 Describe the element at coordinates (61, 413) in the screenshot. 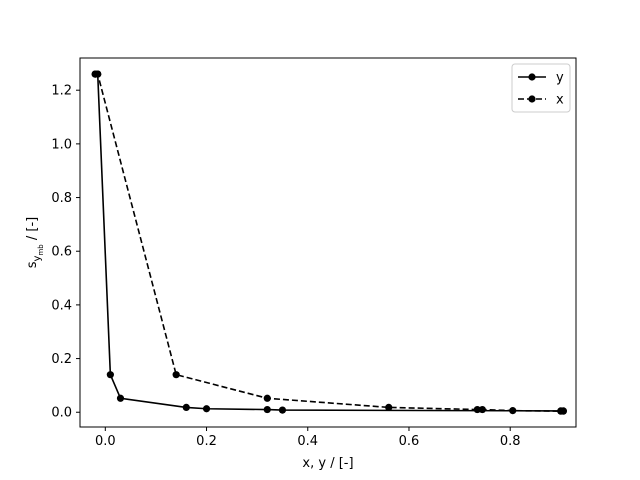

I see `y-tick-label: 0.0` at that location.